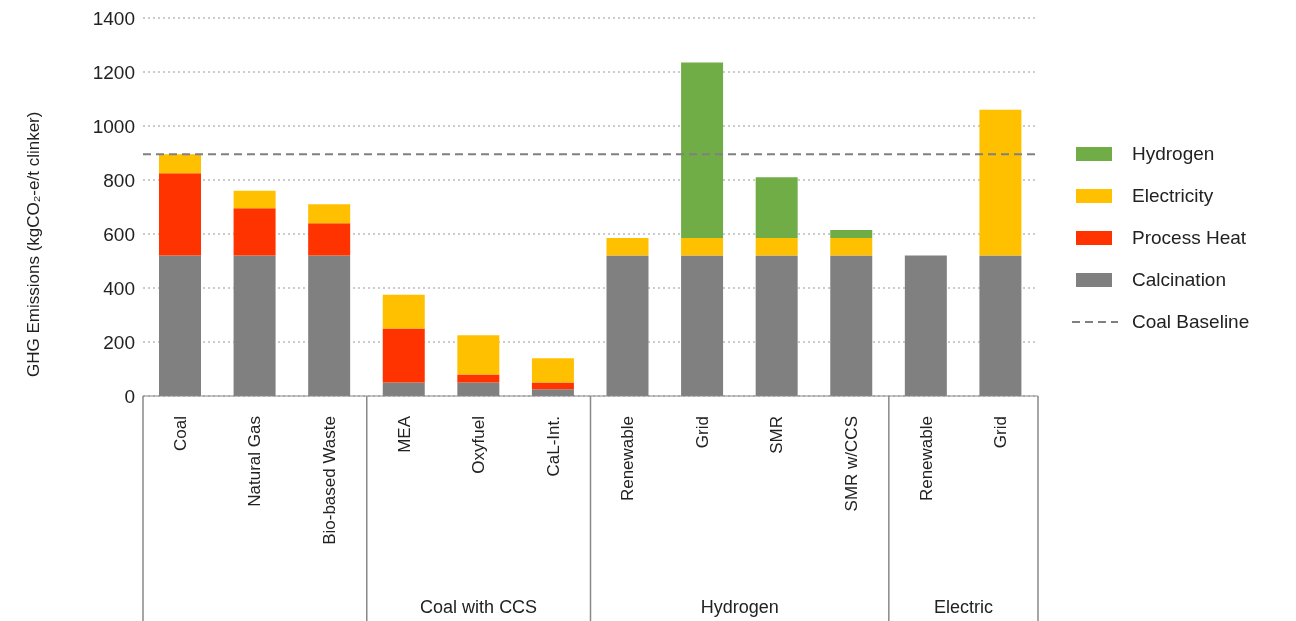  I want to click on text: Coal with CCS, so click(479, 607).